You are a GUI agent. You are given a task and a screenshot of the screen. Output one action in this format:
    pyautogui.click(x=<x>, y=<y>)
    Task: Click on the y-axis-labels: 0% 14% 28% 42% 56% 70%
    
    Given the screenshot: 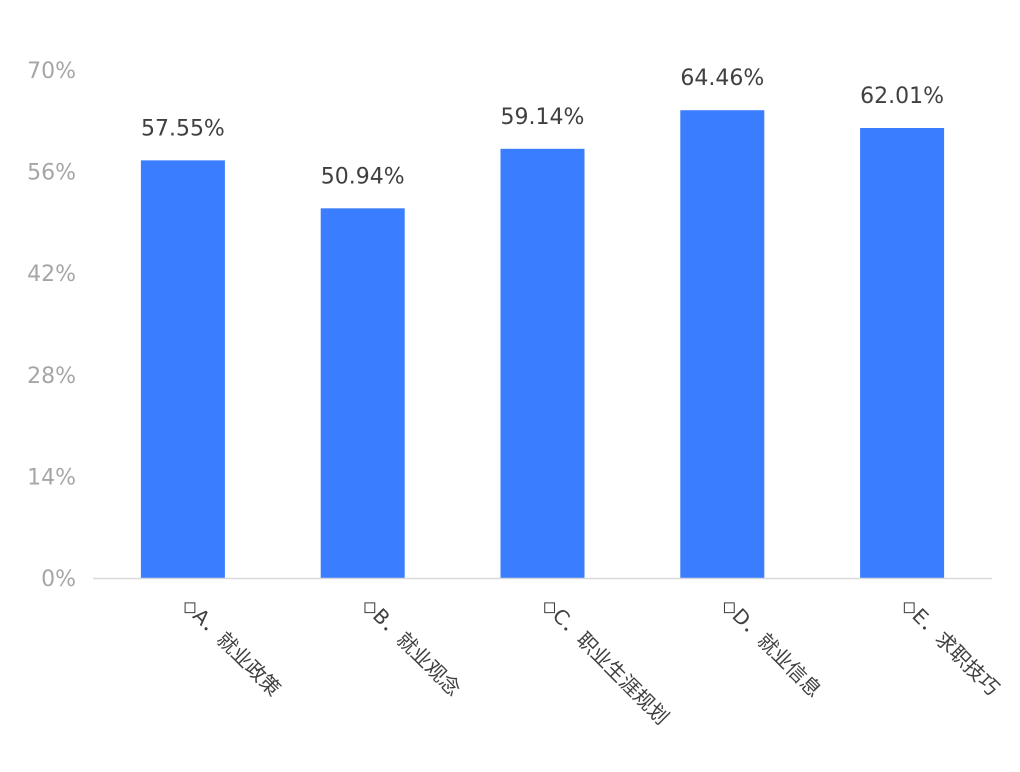 What is the action you would take?
    pyautogui.click(x=51, y=325)
    